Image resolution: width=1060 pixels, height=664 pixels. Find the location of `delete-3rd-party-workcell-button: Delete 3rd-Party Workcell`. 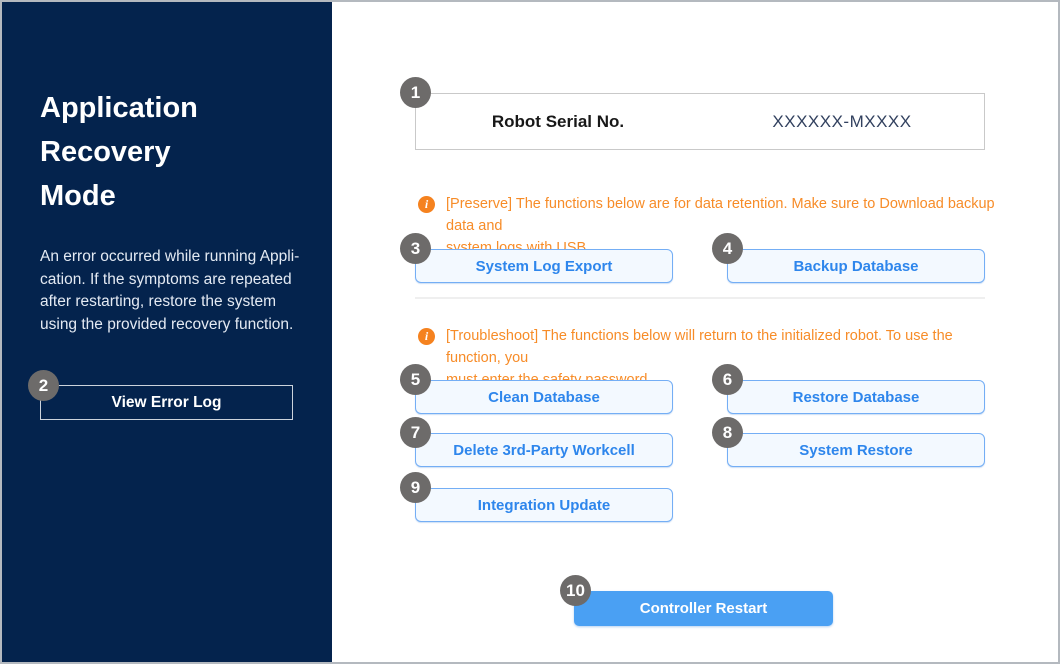

delete-3rd-party-workcell-button: Delete 3rd-Party Workcell is located at coordinates (544, 450).